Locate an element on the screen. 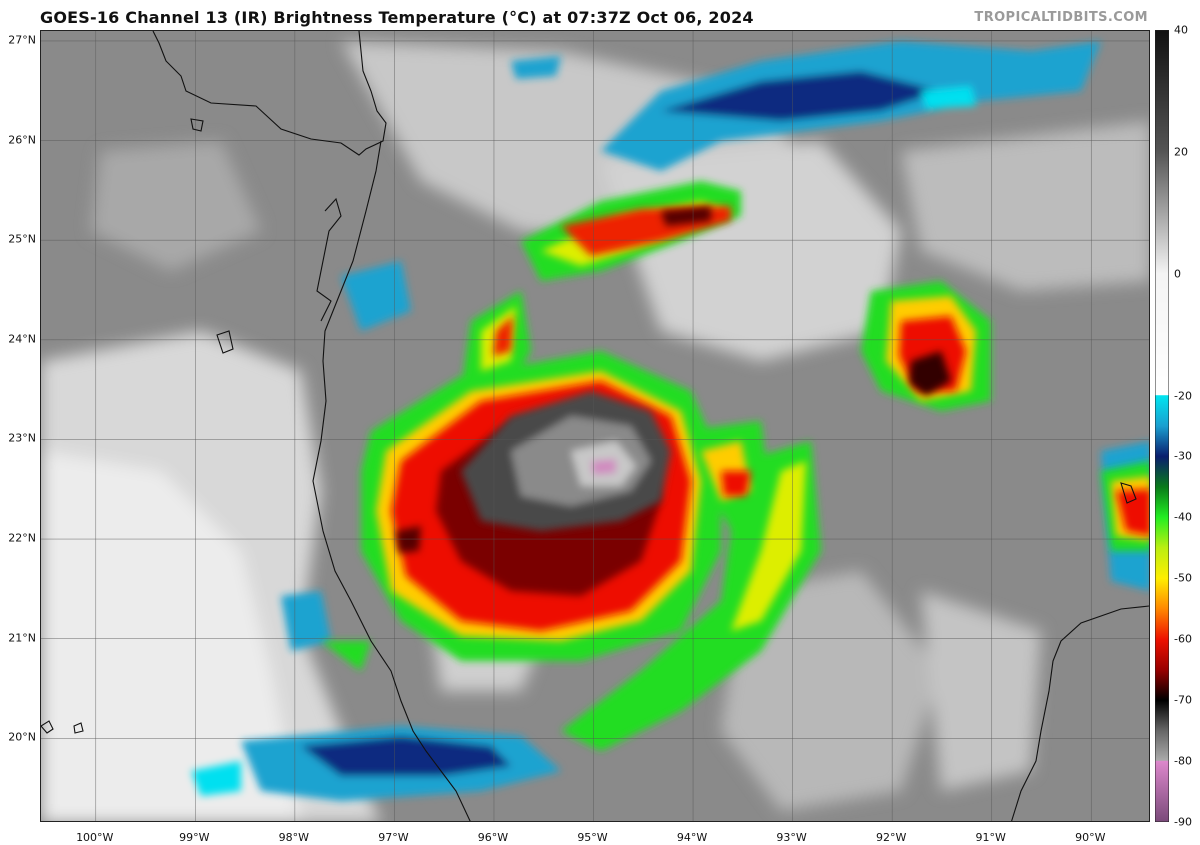 The width and height of the screenshot is (1200, 845). lon-tick-label: 98°W is located at coordinates (294, 837).